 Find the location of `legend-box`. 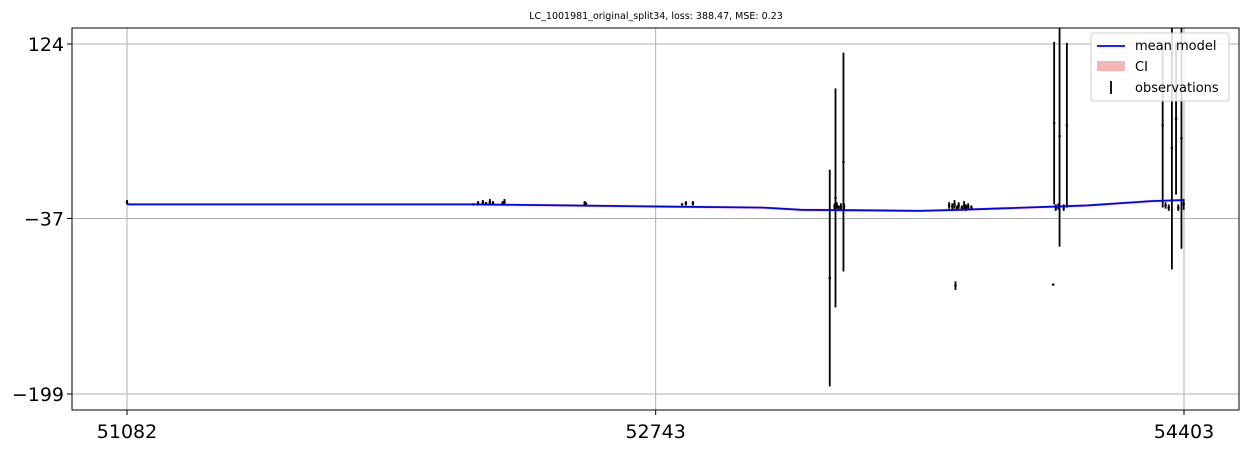

legend-box is located at coordinates (1160, 67).